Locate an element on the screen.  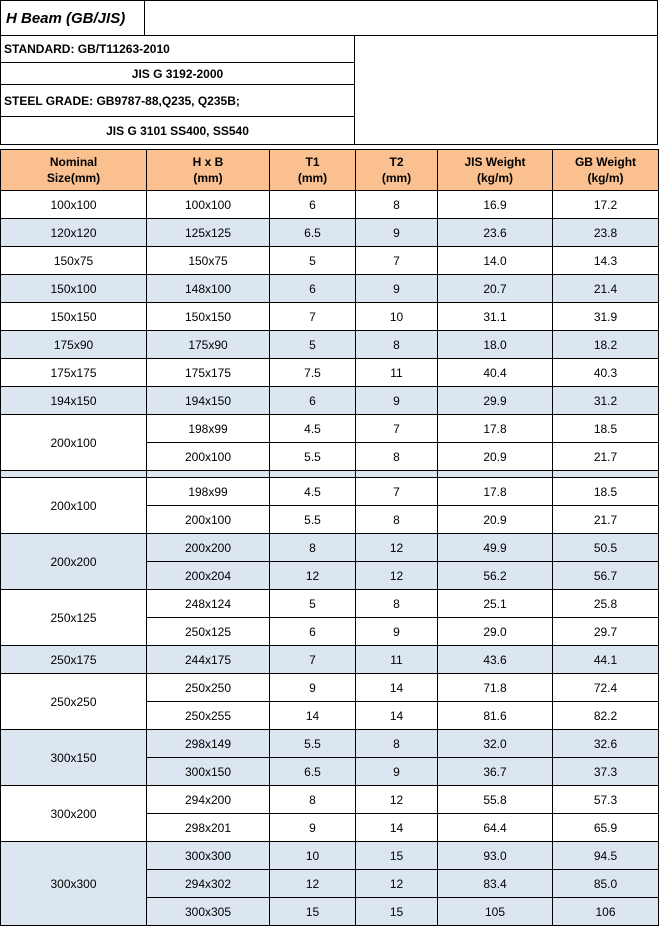
h-x-b-cell: 300x150 is located at coordinates (208, 771).